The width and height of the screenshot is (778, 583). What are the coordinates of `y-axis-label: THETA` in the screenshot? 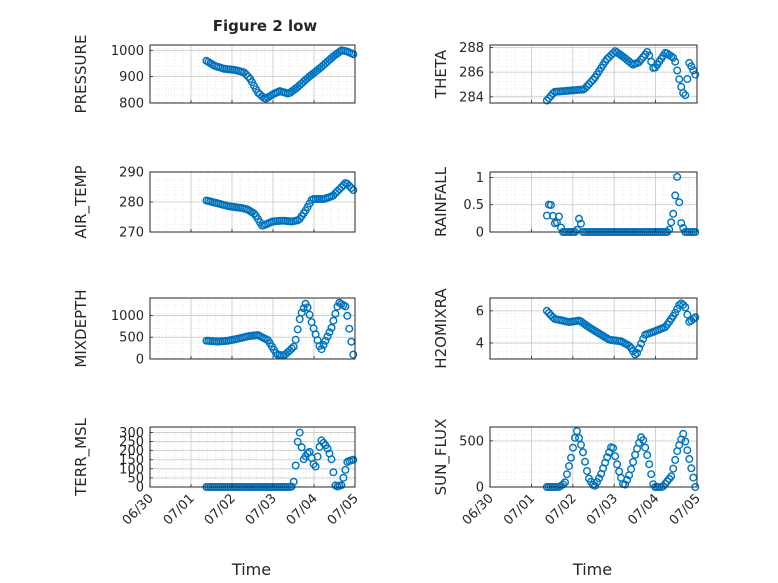 It's located at (441, 74).